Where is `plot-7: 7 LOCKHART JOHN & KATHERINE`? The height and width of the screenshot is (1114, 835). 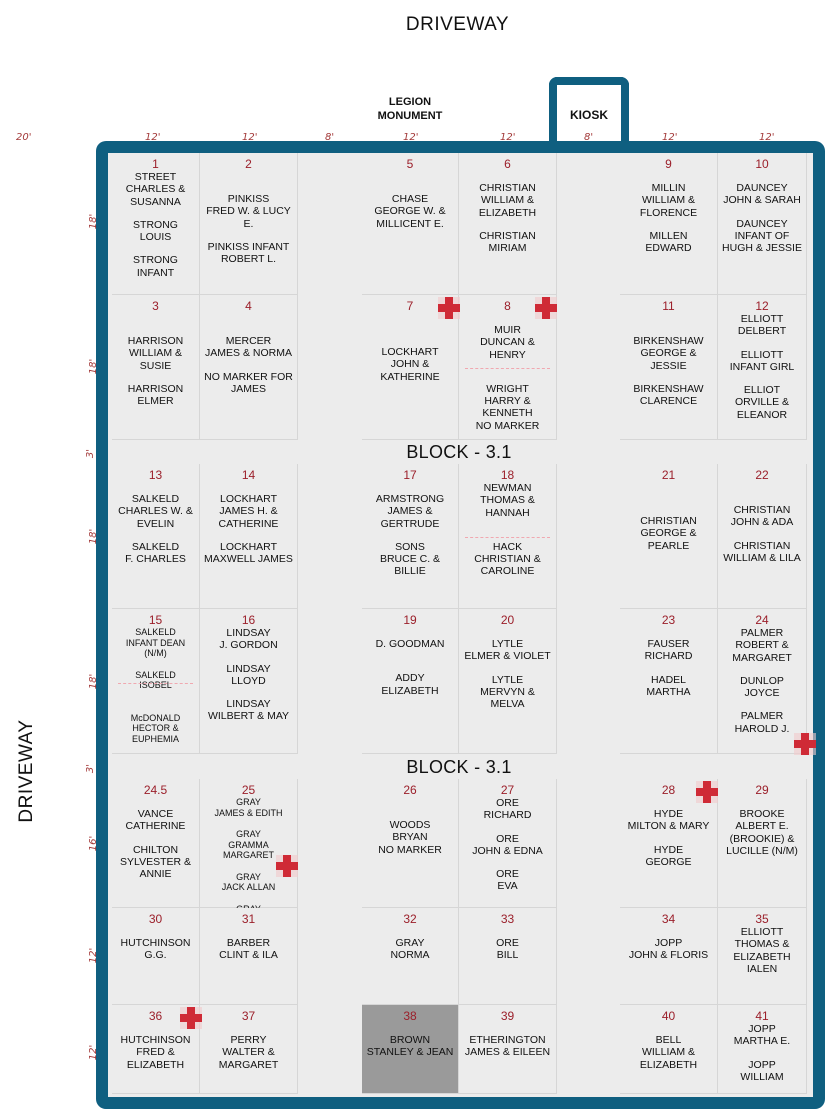
plot-7: 7 LOCKHART JOHN & KATHERINE is located at coordinates (410, 367).